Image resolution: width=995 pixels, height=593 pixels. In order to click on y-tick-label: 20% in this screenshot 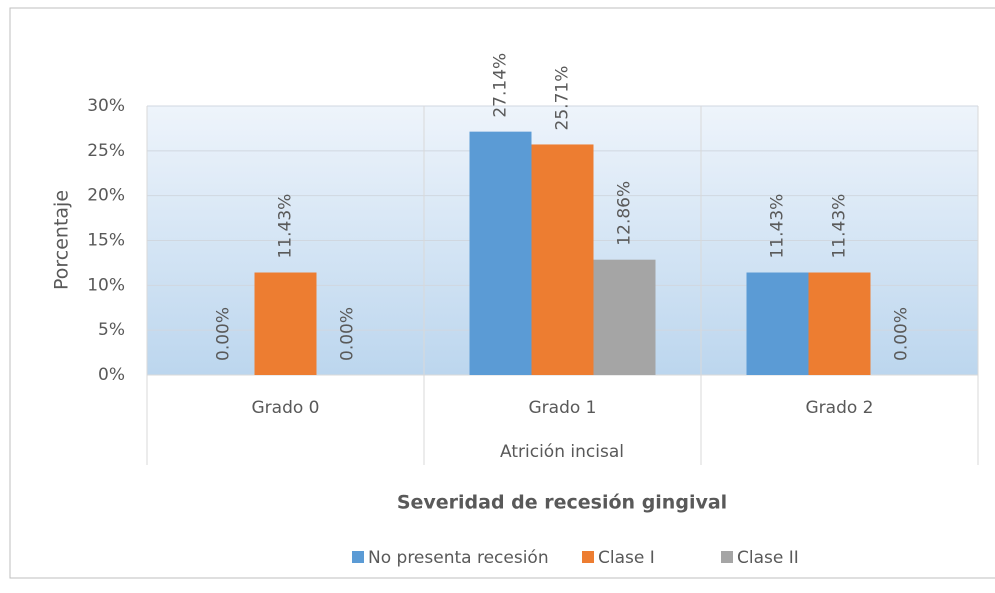, I will do `click(106, 196)`.